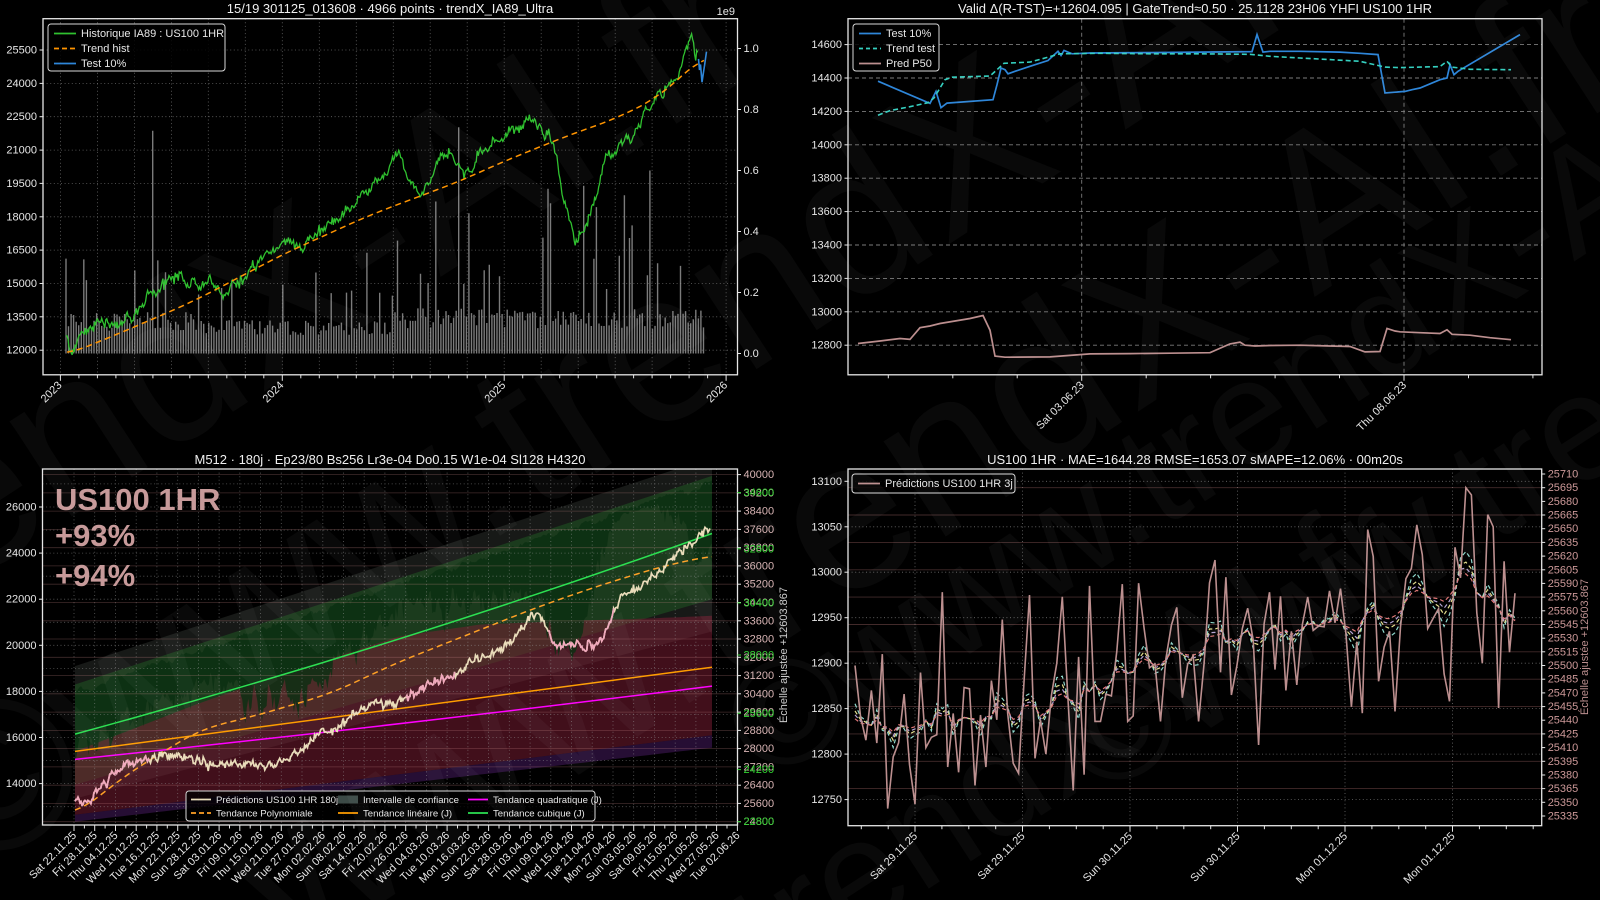 This screenshot has width=1600, height=900. What do you see at coordinates (21, 738) in the screenshot?
I see `svg-text: 16000` at bounding box center [21, 738].